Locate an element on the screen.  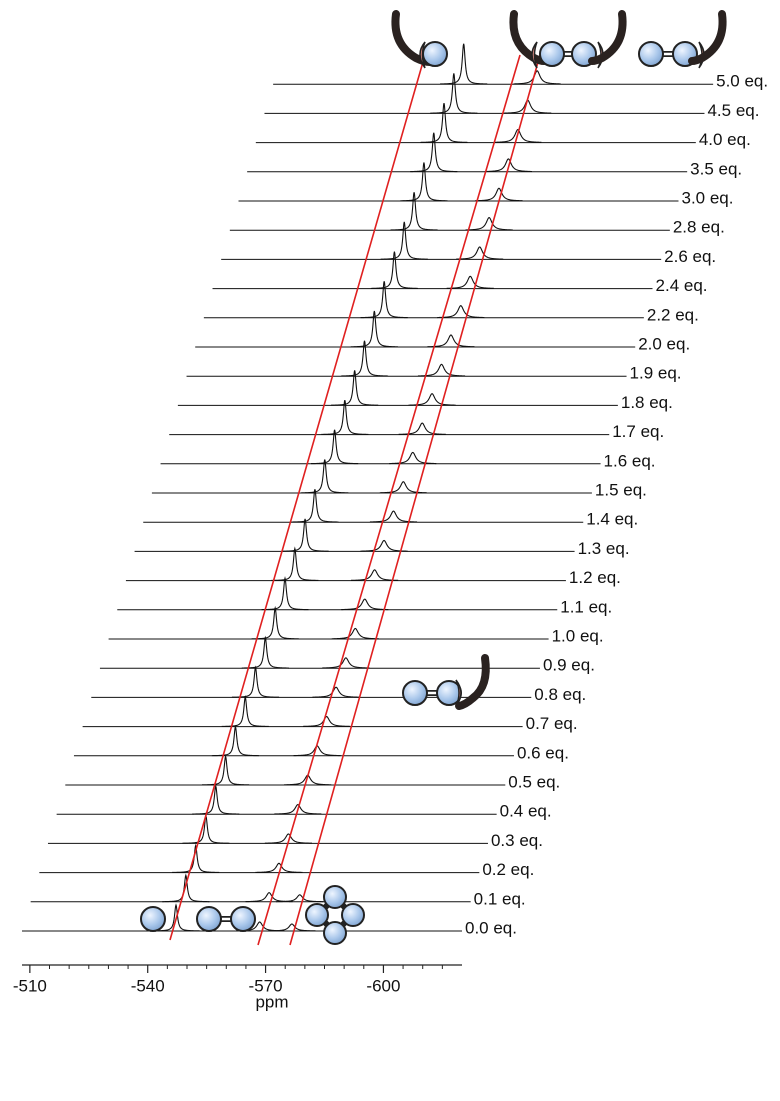
trace-label: 0.1 eq. is located at coordinates (500, 898).